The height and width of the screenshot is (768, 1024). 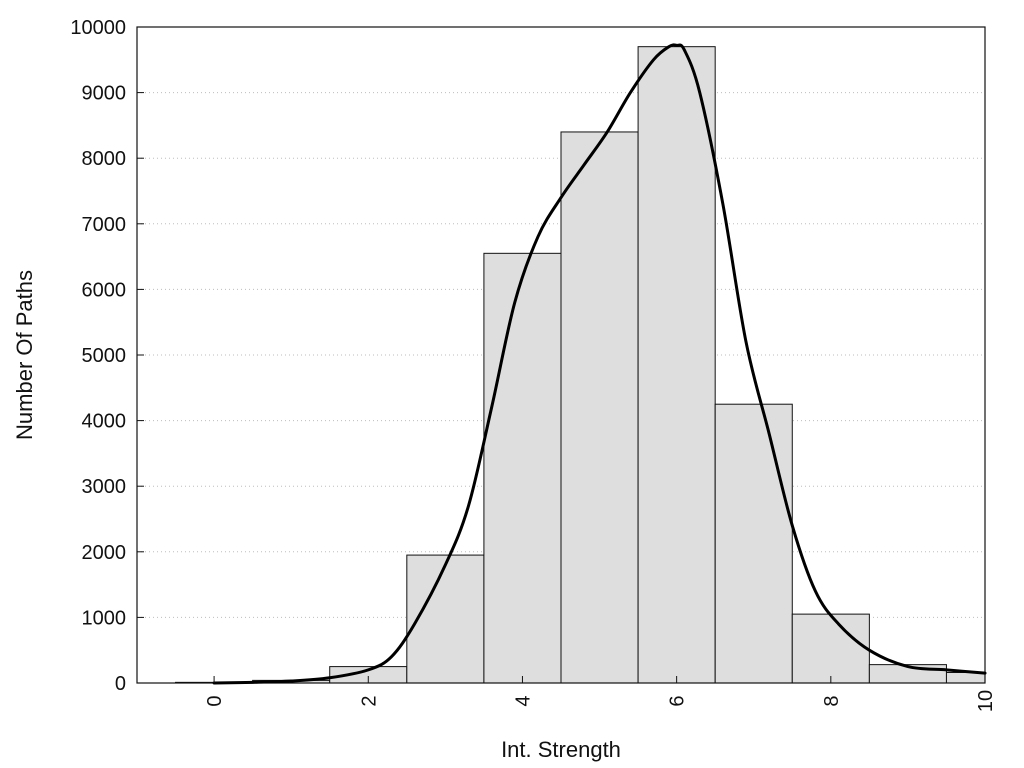 I want to click on y-tick-label: 2000, so click(x=104, y=553).